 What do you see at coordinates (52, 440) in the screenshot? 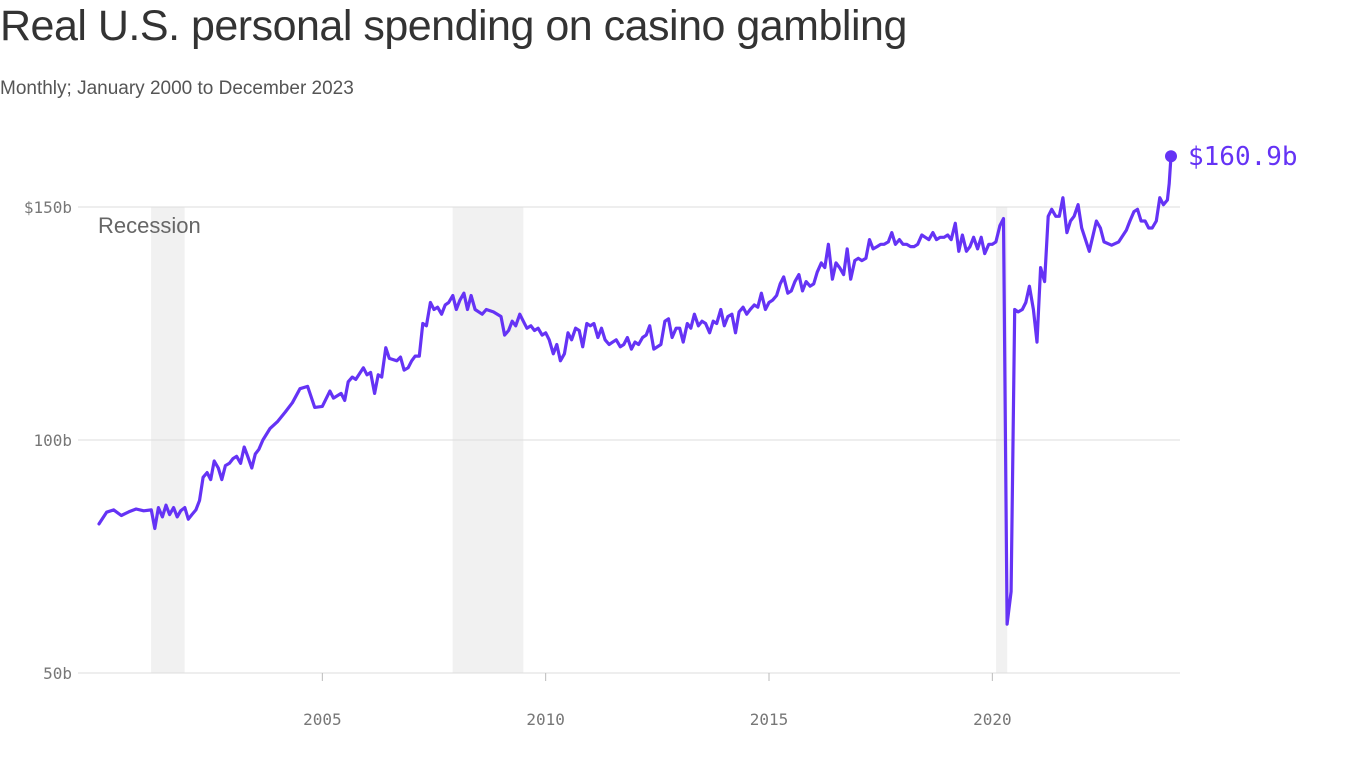
I see `y-tick-label: 100b` at bounding box center [52, 440].